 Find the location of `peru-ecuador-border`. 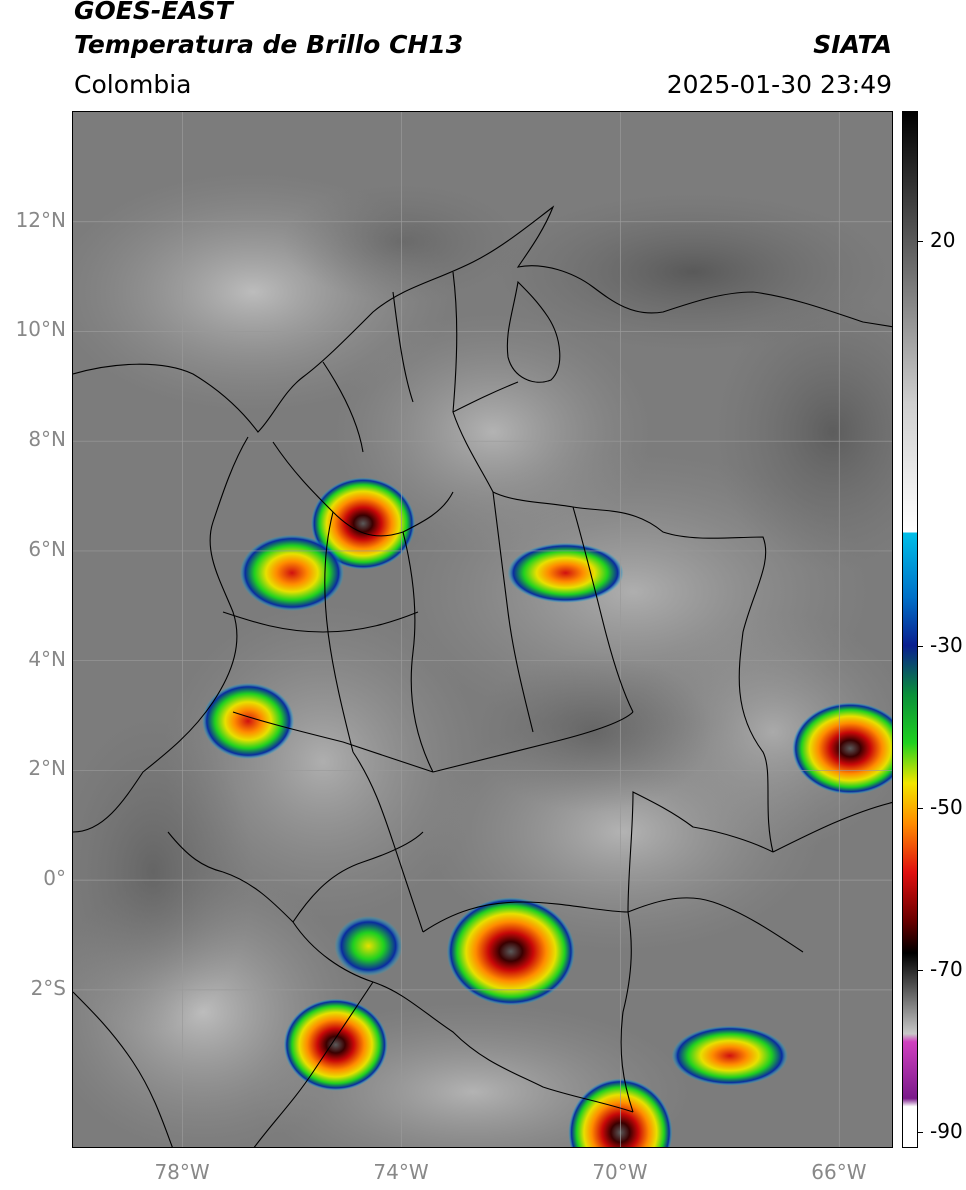

peru-ecuador-border is located at coordinates (313, 1064).